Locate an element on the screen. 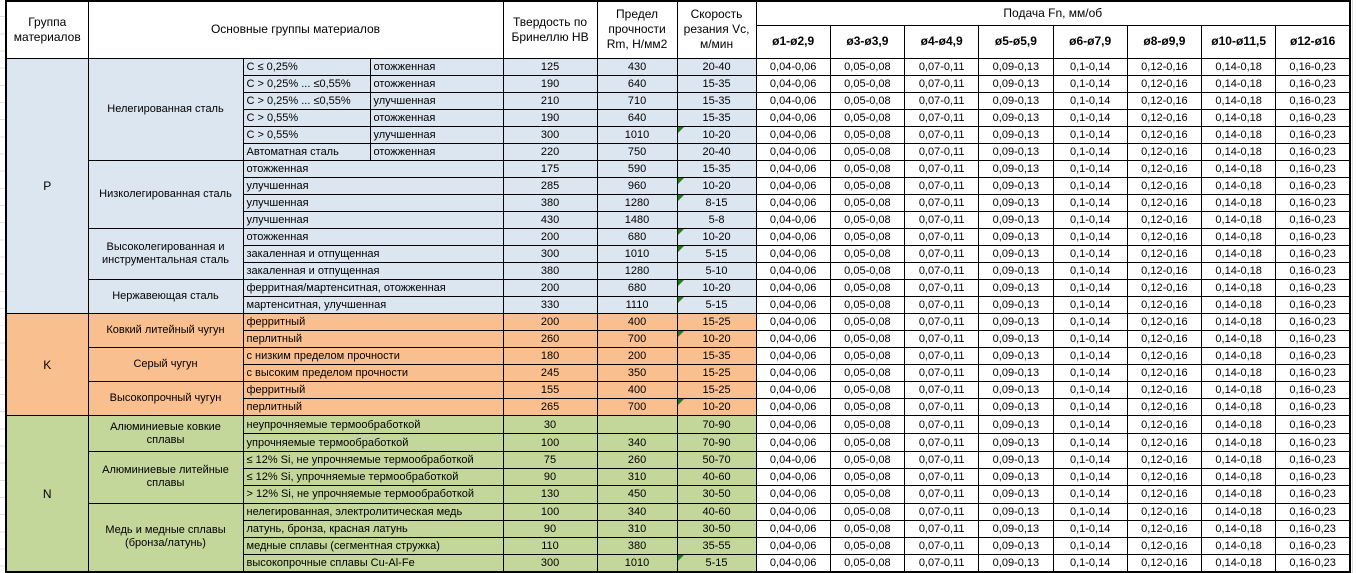  header-hardness: Твердость по Бринеллю HB is located at coordinates (550, 29).